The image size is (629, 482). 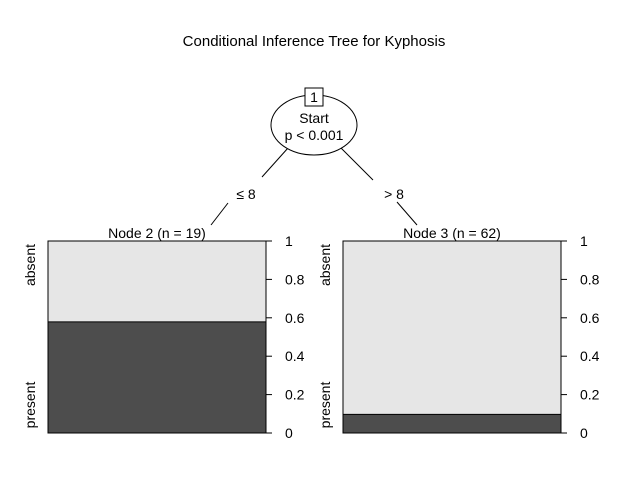 I want to click on edge-right-lower, so click(x=407, y=213).